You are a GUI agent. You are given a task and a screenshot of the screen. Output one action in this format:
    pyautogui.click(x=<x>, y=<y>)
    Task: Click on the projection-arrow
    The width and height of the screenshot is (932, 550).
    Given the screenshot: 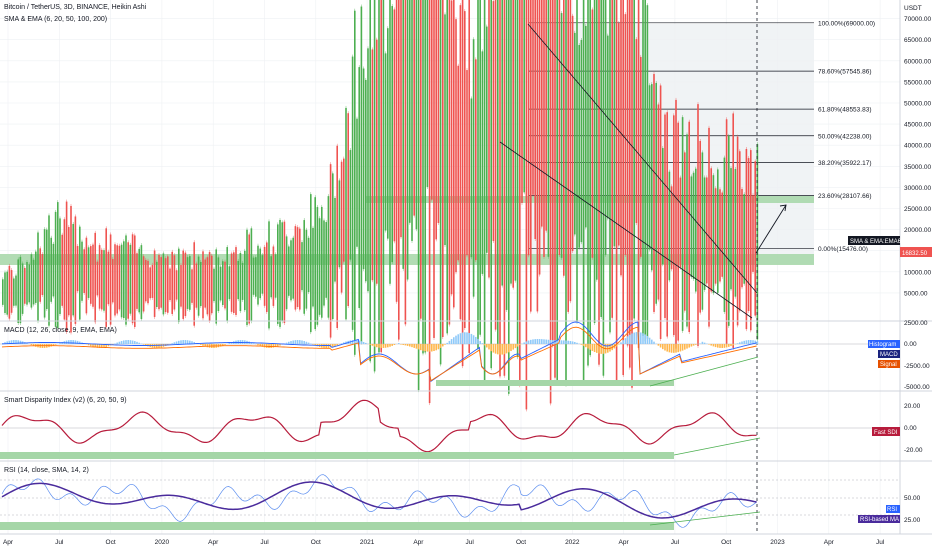 What is the action you would take?
    pyautogui.click(x=771, y=229)
    